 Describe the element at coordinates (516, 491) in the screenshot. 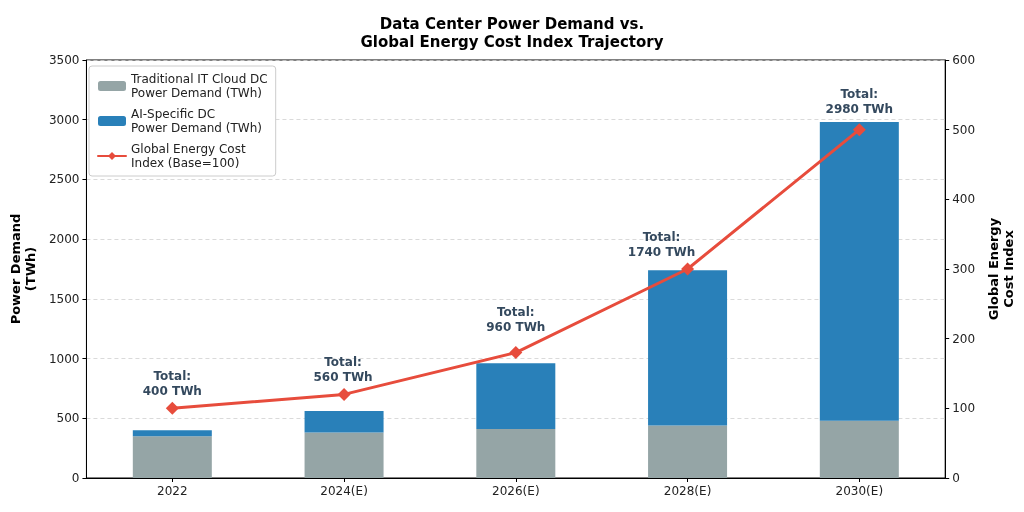

I see `x-tick-label: 2026(E)` at that location.